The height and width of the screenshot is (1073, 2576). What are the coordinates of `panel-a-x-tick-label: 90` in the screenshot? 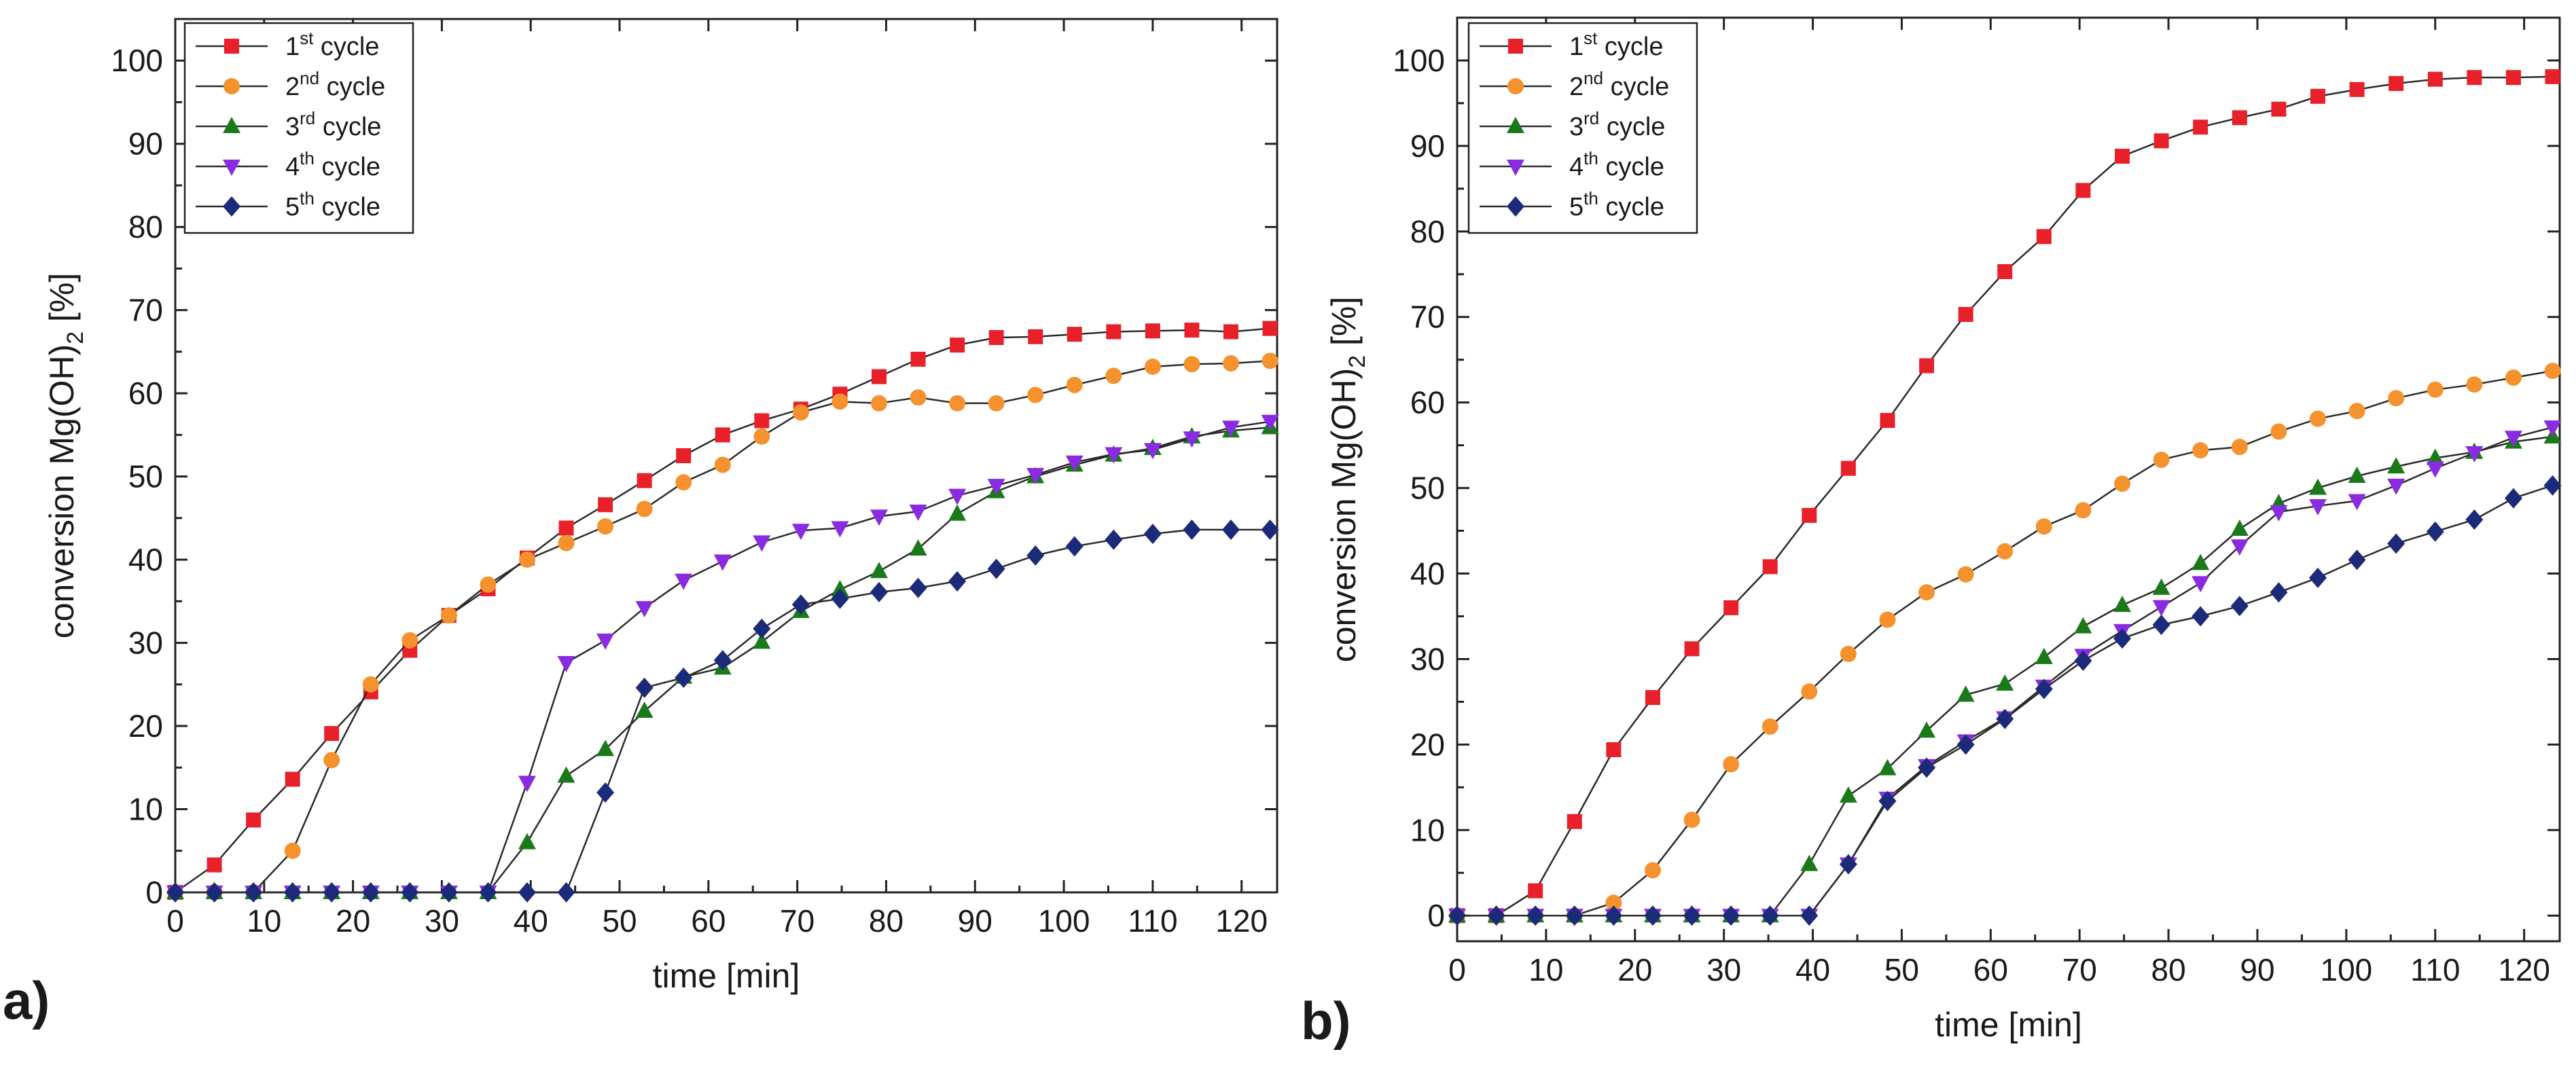 It's located at (975, 921).